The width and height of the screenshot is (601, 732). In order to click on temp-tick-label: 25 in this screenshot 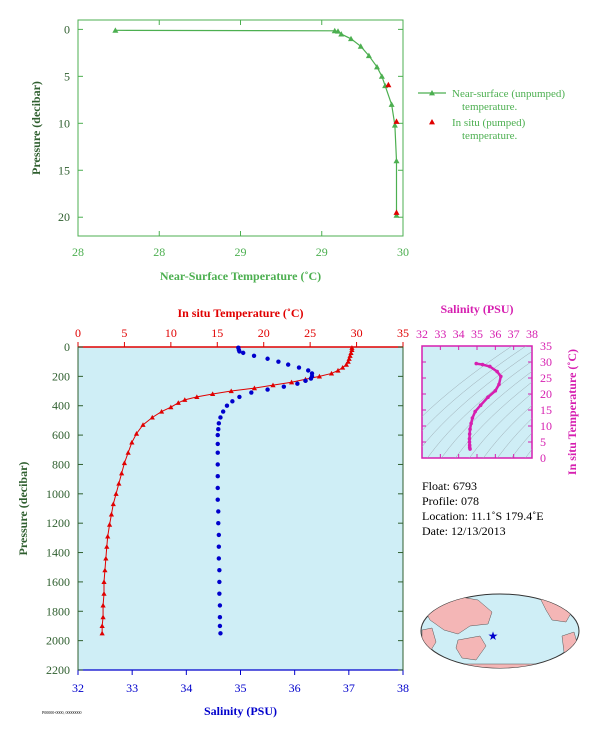, I will do `click(310, 333)`.